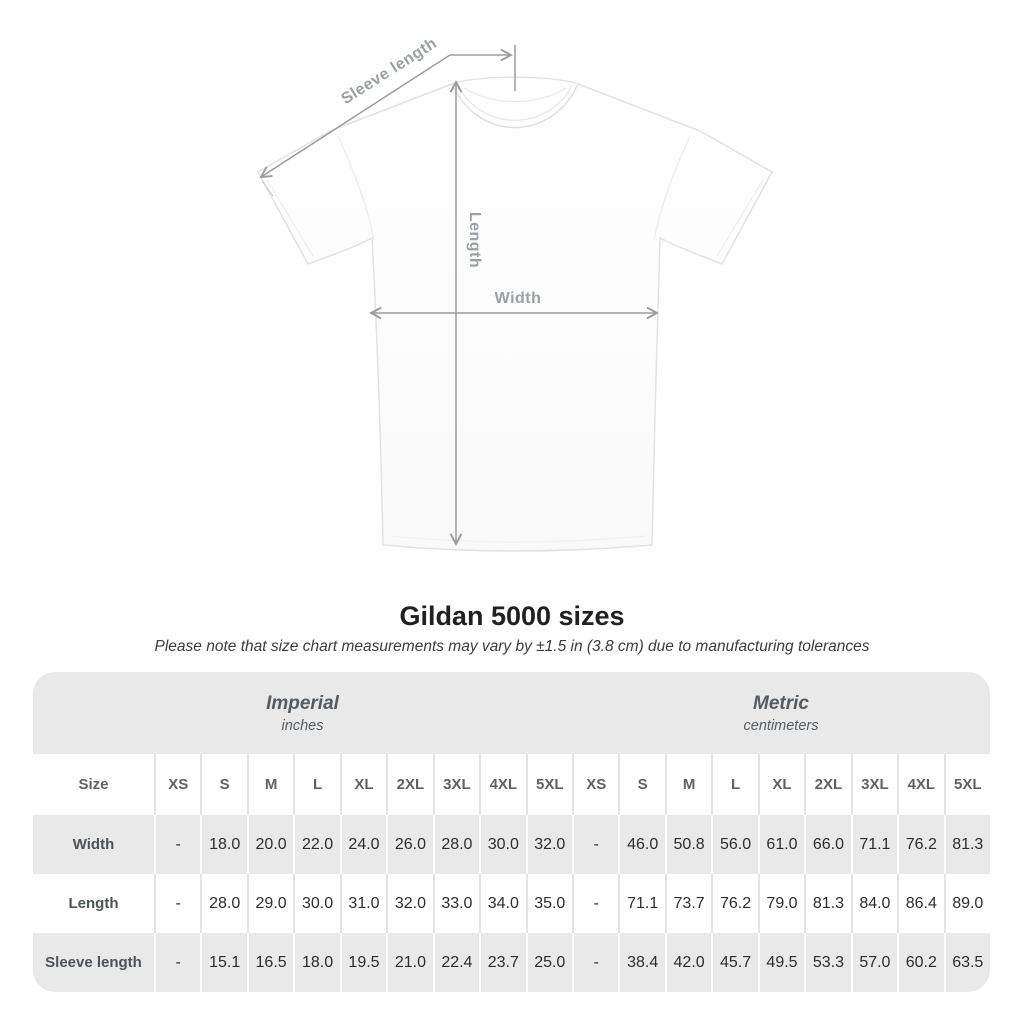 The image size is (1024, 1024). What do you see at coordinates (269, 962) in the screenshot?
I see `value-cell: 16.5` at bounding box center [269, 962].